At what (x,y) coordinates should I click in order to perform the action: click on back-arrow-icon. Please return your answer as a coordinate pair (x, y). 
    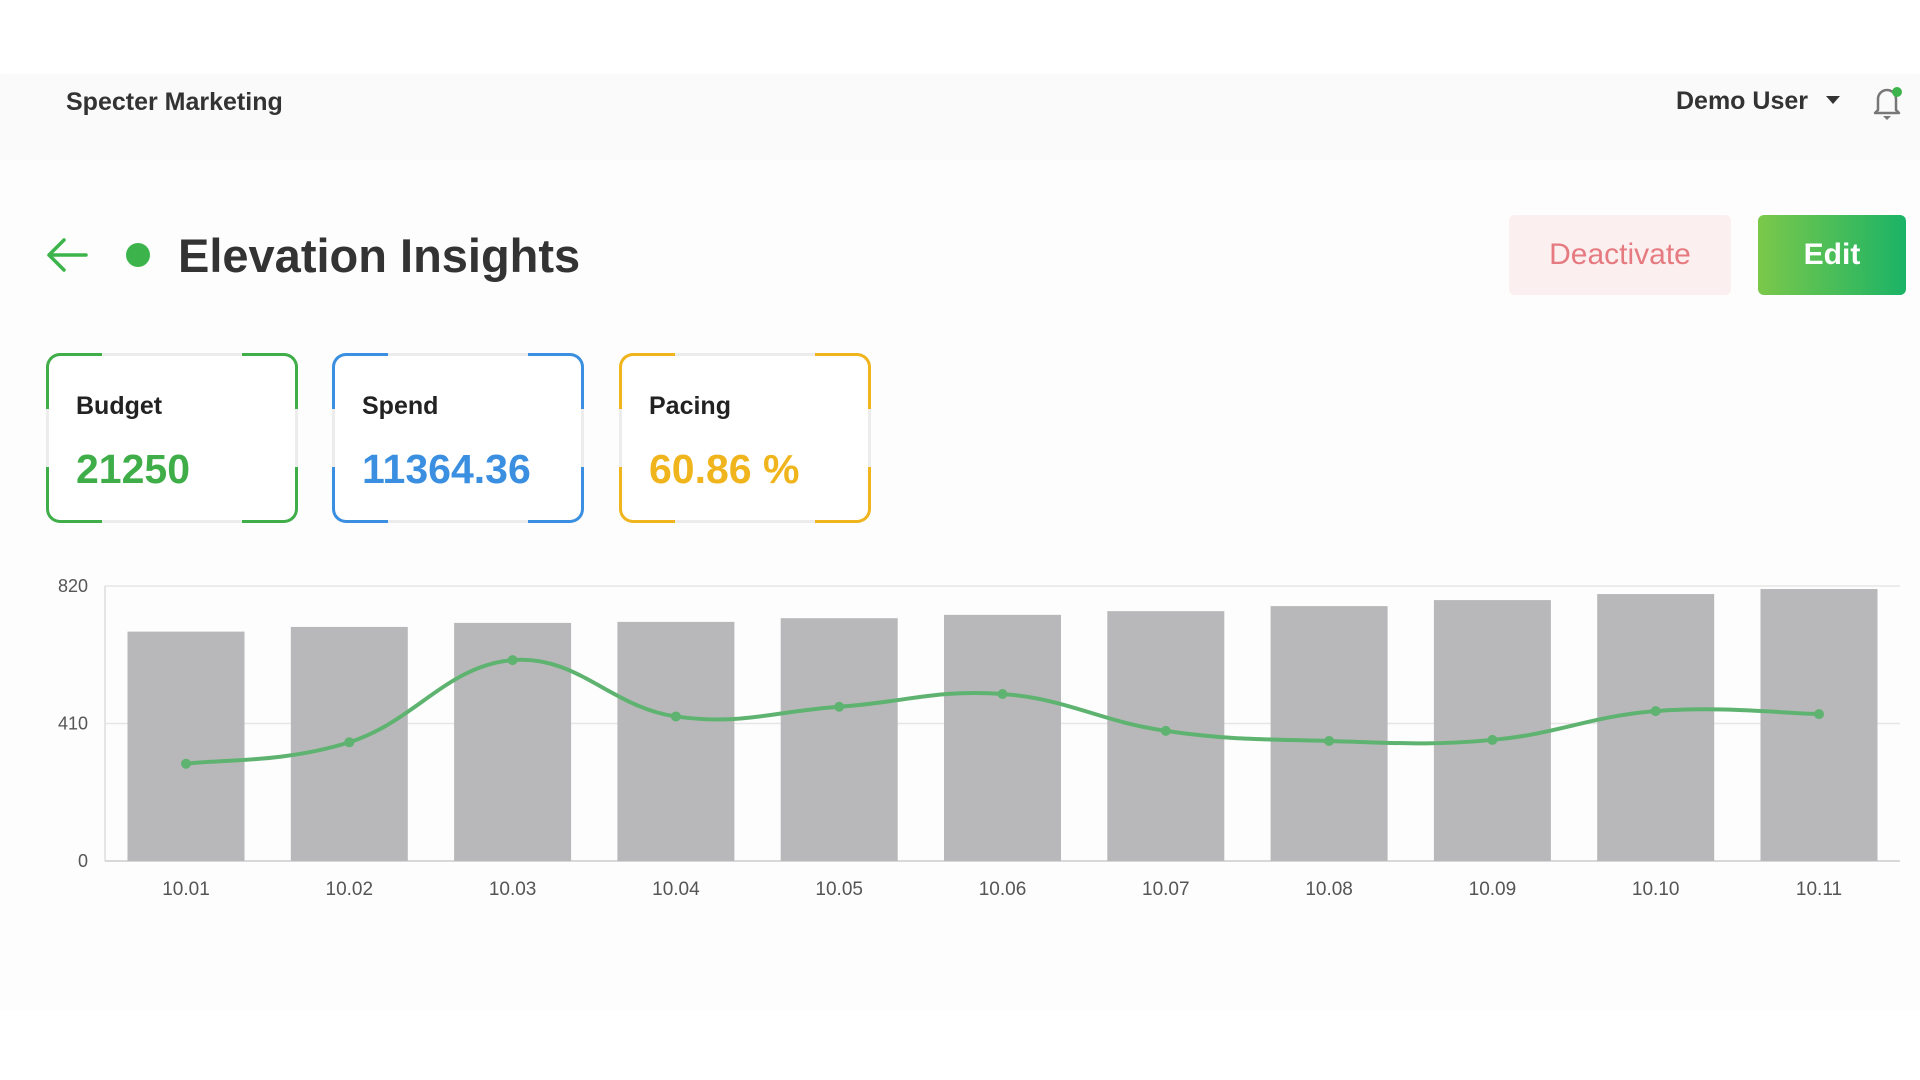
    Looking at the image, I should click on (67, 255).